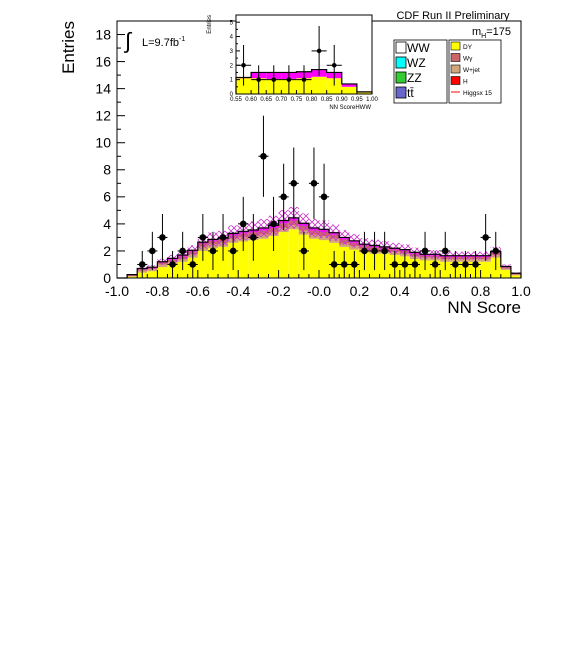 This screenshot has width=567, height=672. What do you see at coordinates (198, 291) in the screenshot?
I see `main-x-tick-label: -0.6` at bounding box center [198, 291].